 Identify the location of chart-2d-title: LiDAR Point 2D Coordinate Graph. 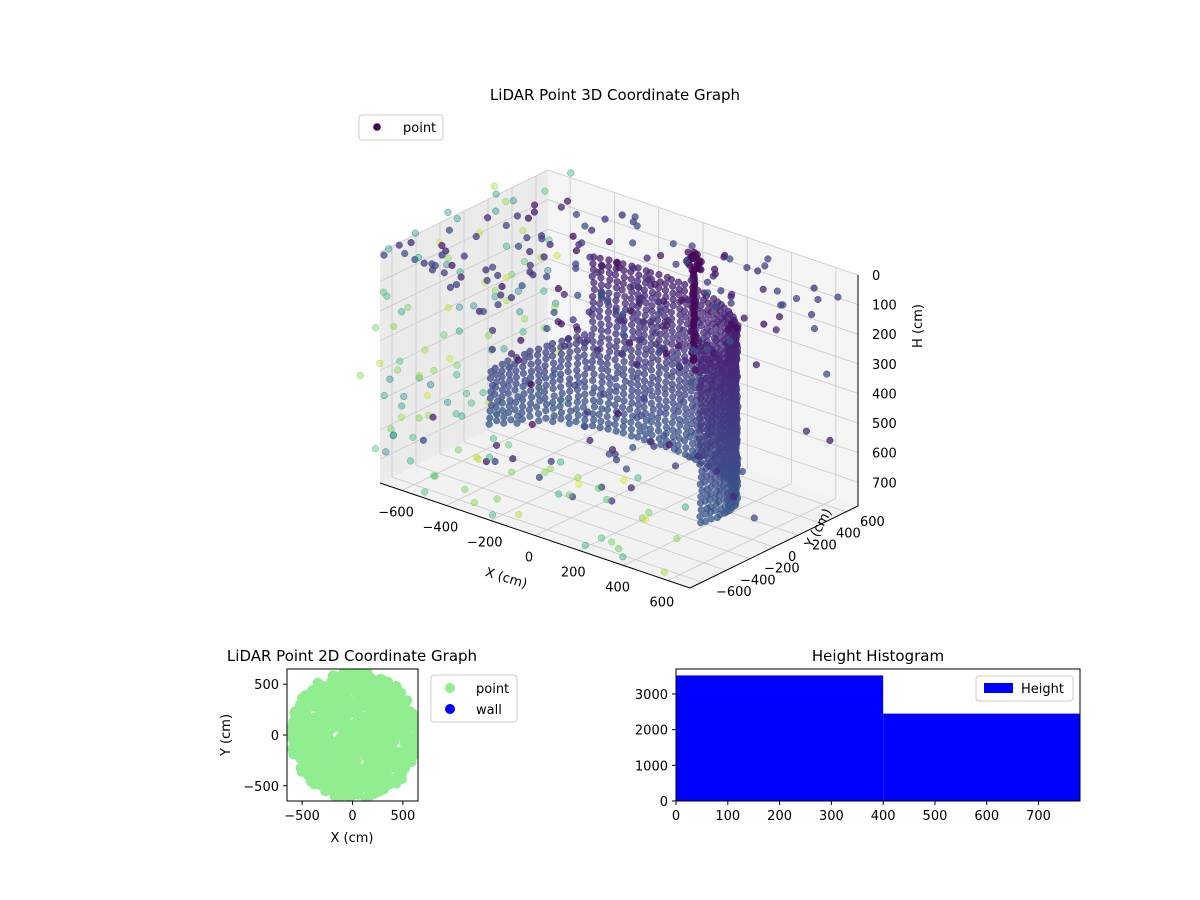
(352, 656).